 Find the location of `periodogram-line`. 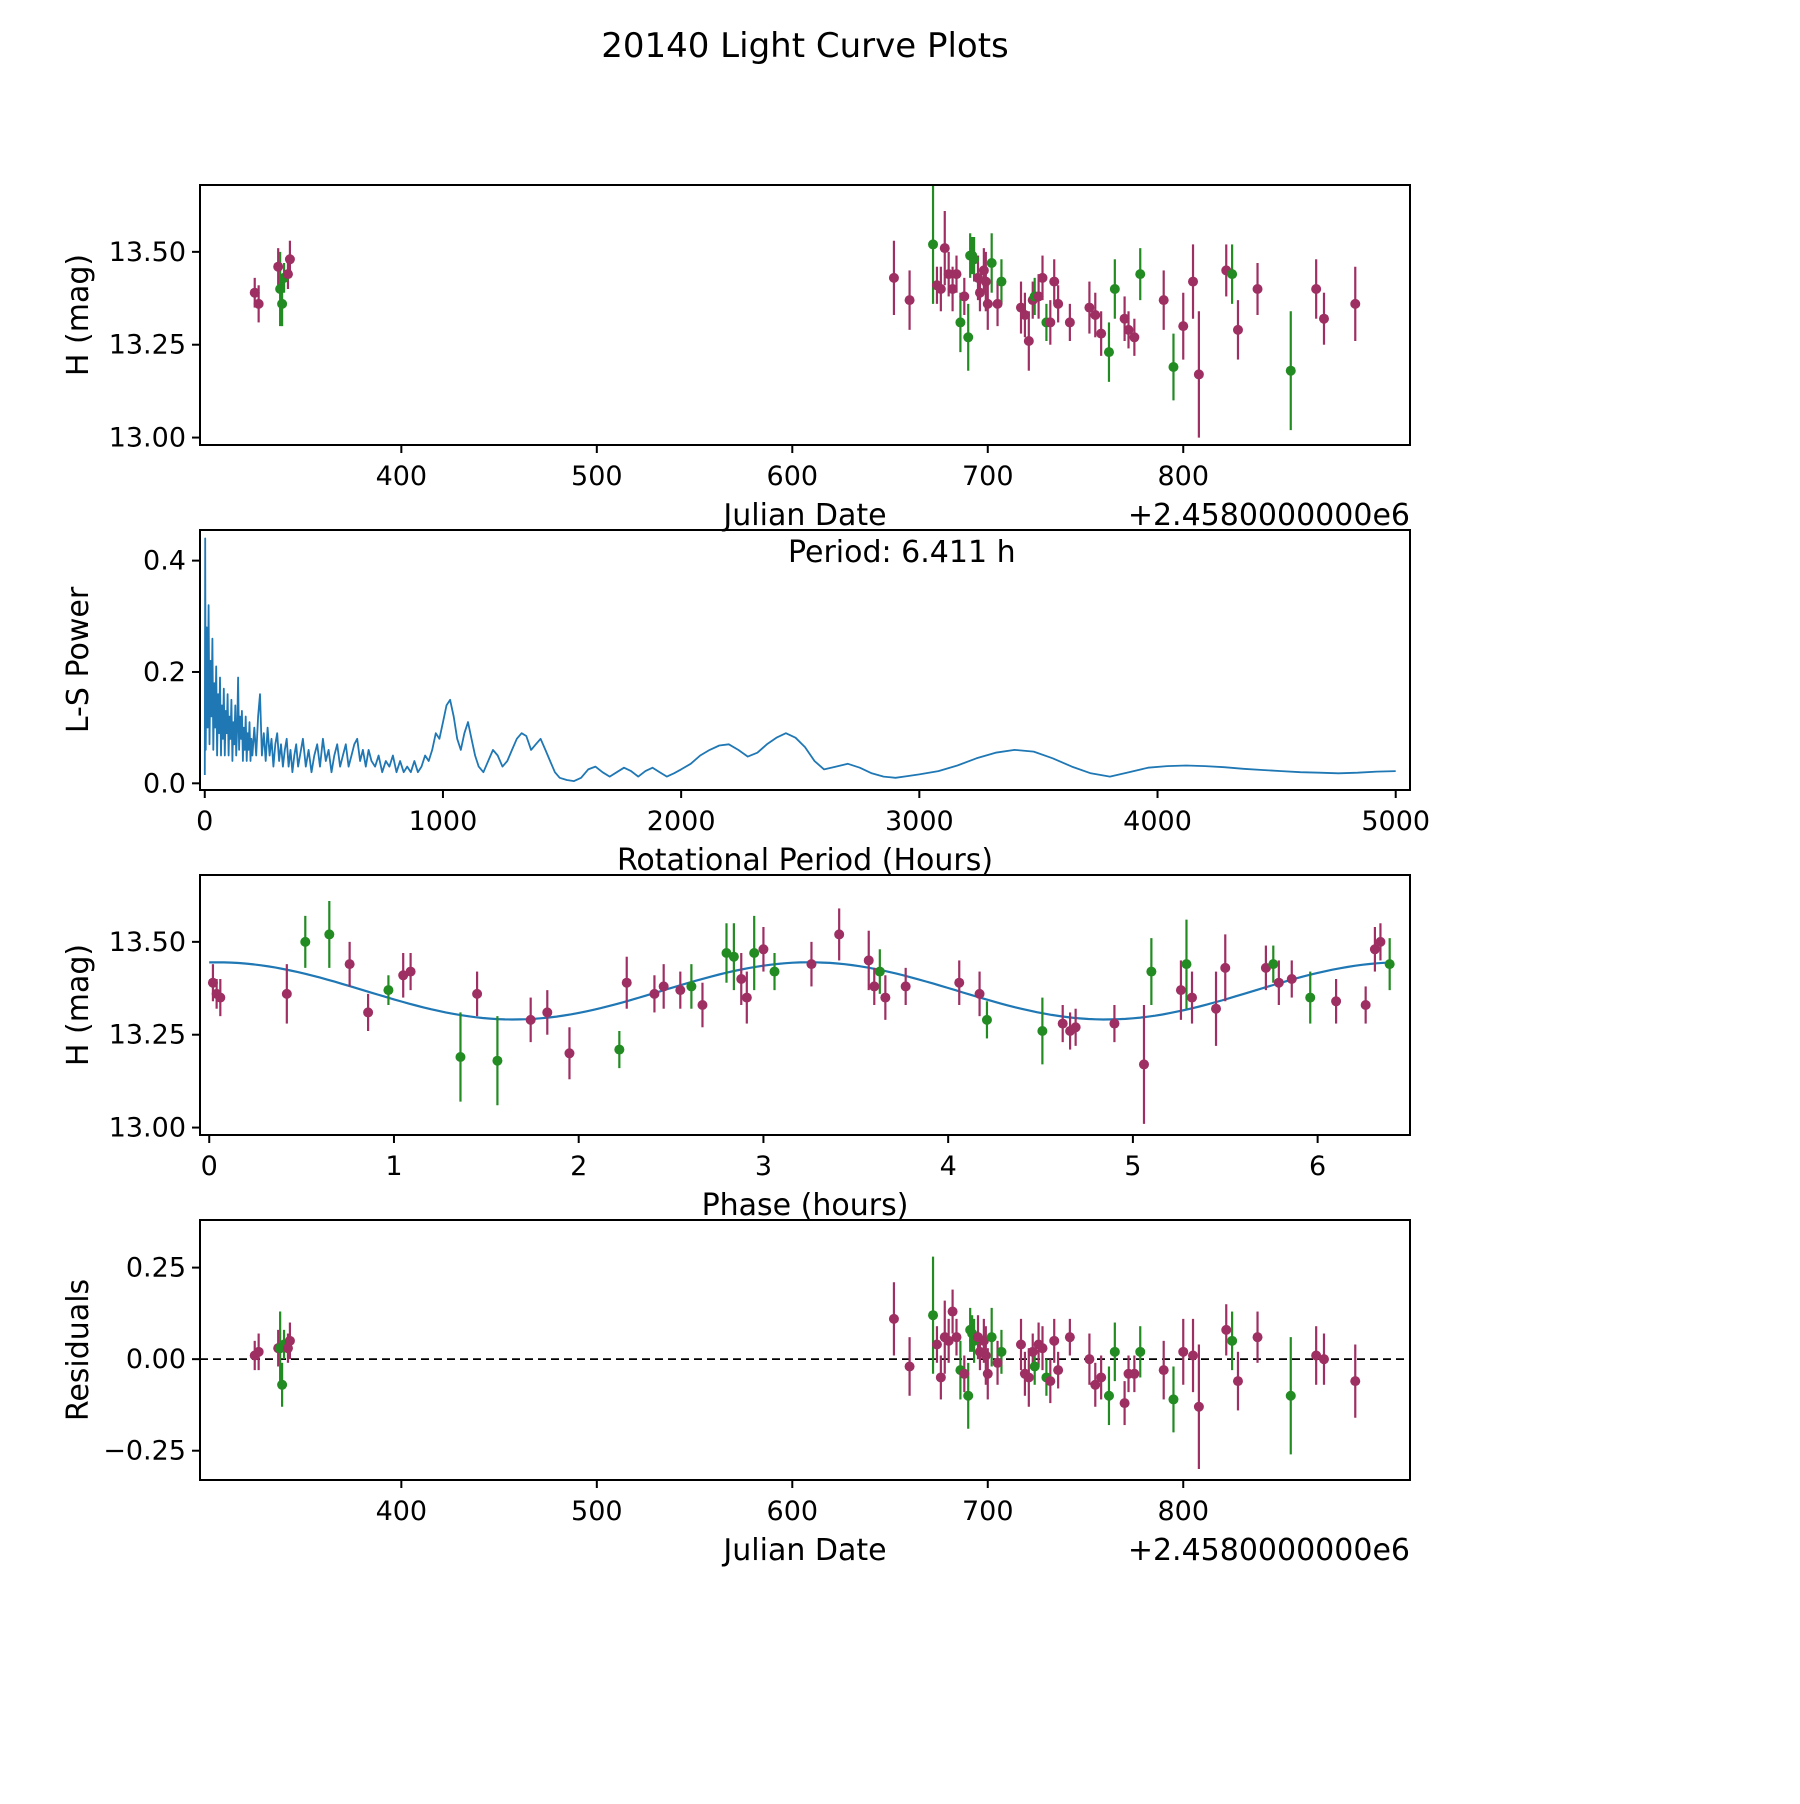

periodogram-line is located at coordinates (799, 659).